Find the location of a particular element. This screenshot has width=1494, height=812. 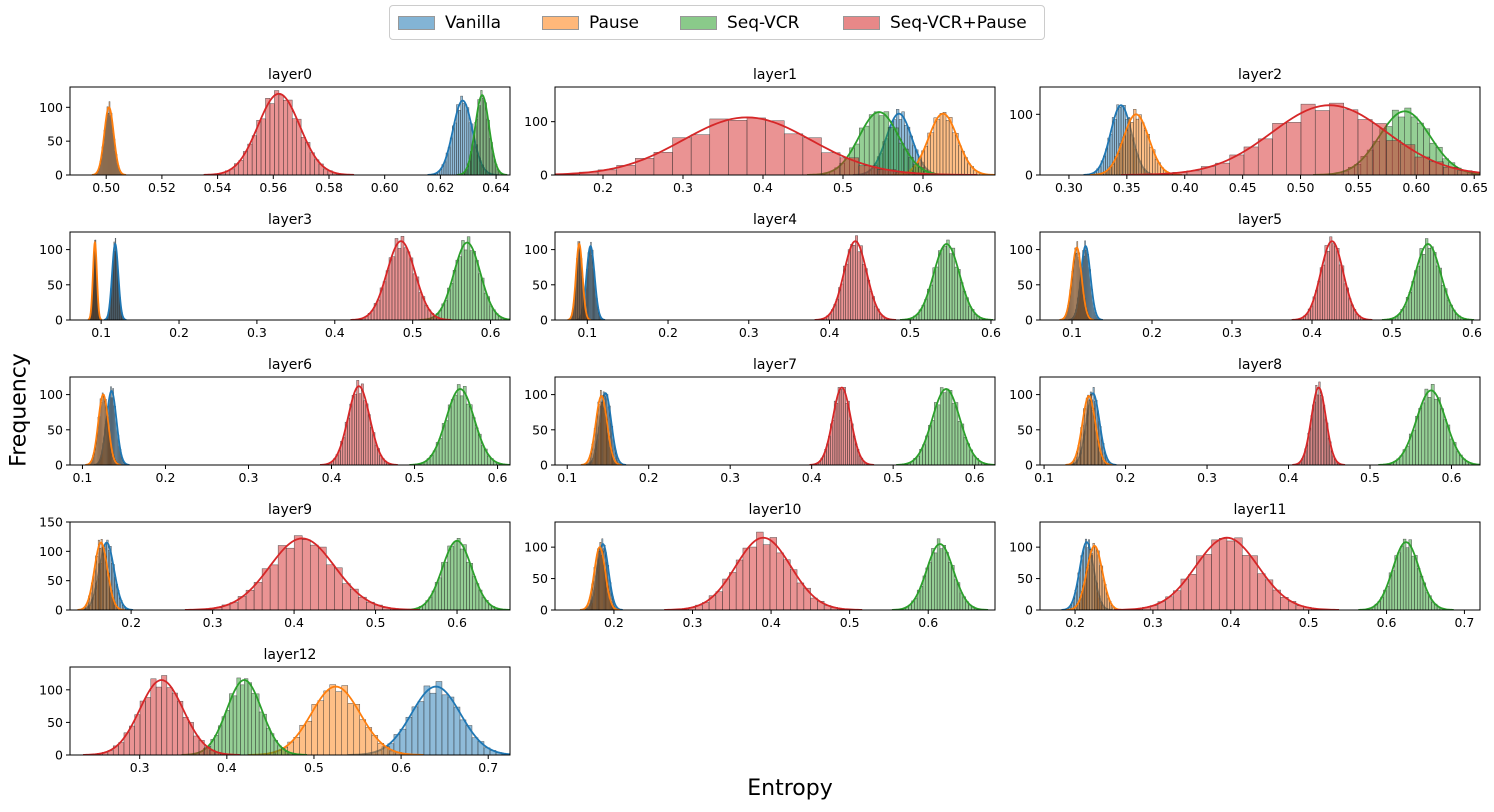

subplot-title: layer6 is located at coordinates (290, 365).